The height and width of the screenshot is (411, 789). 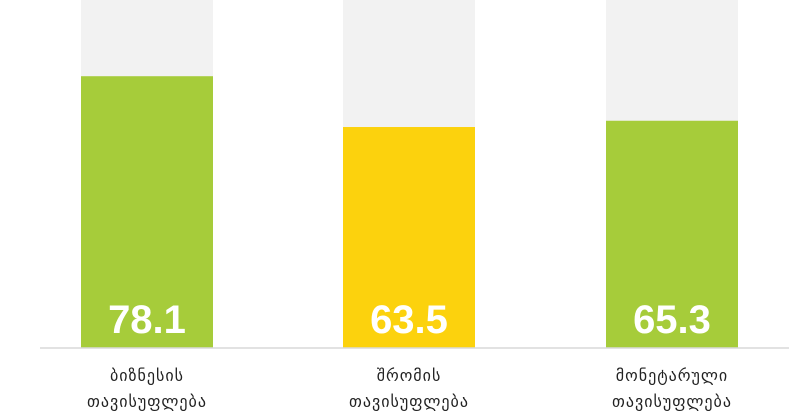 What do you see at coordinates (147, 375) in the screenshot?
I see `category-label: ბიზნესის` at bounding box center [147, 375].